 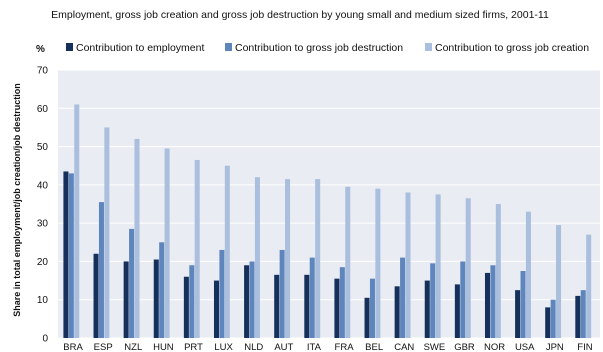 What do you see at coordinates (252, 299) in the screenshot?
I see `bar-nld-s1` at bounding box center [252, 299].